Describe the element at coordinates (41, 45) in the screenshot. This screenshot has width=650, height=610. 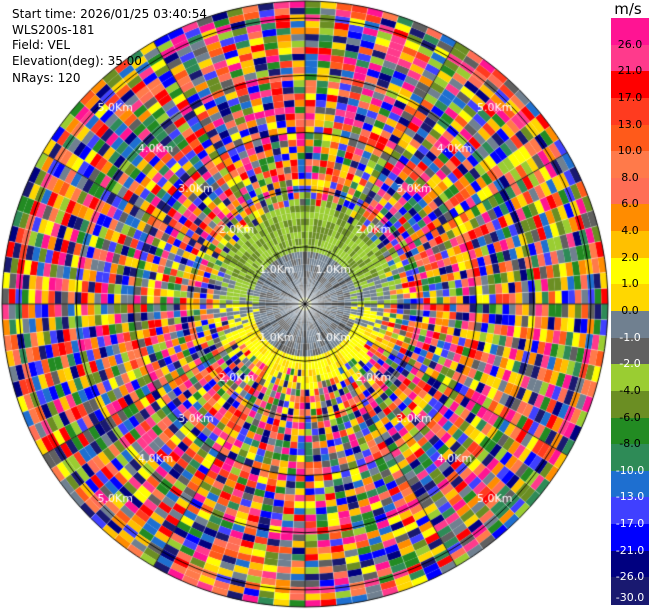
I see `field-label: Field: VEL` at that location.